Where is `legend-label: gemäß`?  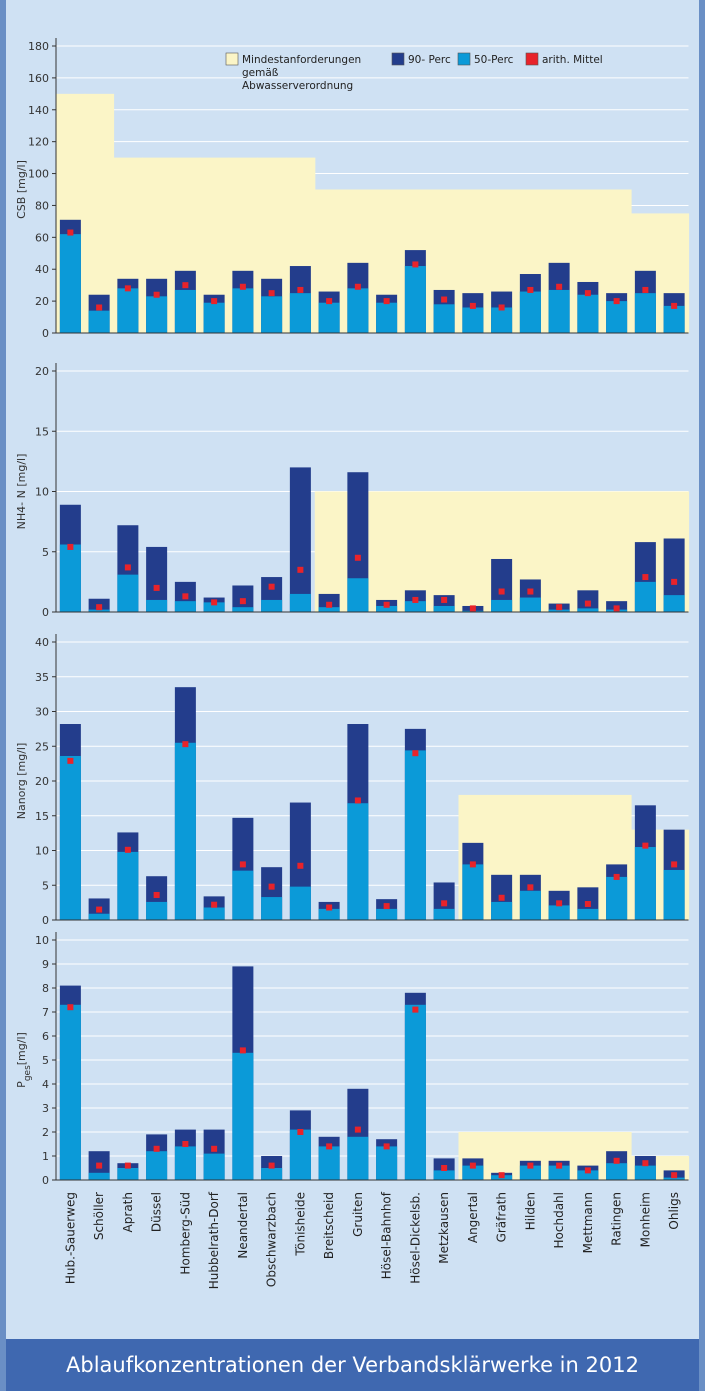 legend-label: gemäß is located at coordinates (260, 73).